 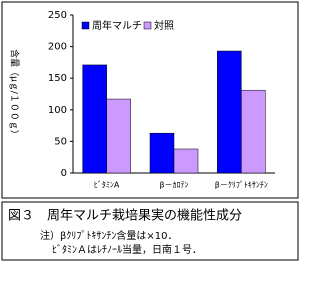 What do you see at coordinates (107, 185) in the screenshot?
I see `x-tick-label: ﾋﾞﾀﾐﾝA` at bounding box center [107, 185].